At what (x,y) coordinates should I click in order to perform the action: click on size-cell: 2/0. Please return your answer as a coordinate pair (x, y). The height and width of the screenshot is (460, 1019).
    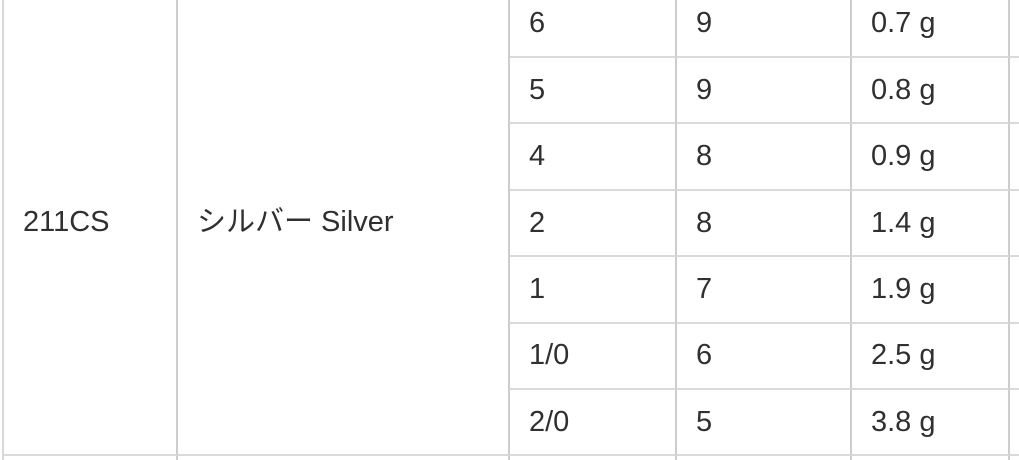
    Looking at the image, I should click on (593, 423).